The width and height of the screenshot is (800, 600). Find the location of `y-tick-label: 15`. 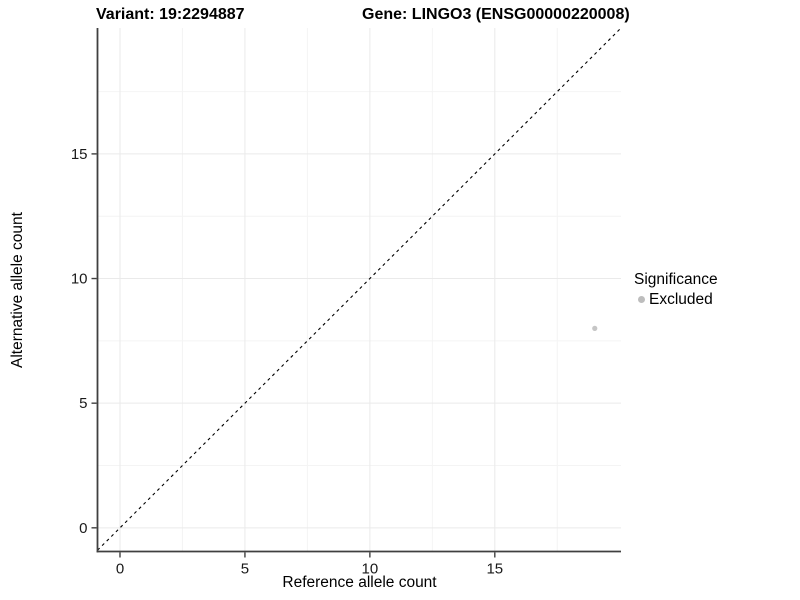

y-tick-label: 15 is located at coordinates (79, 154).